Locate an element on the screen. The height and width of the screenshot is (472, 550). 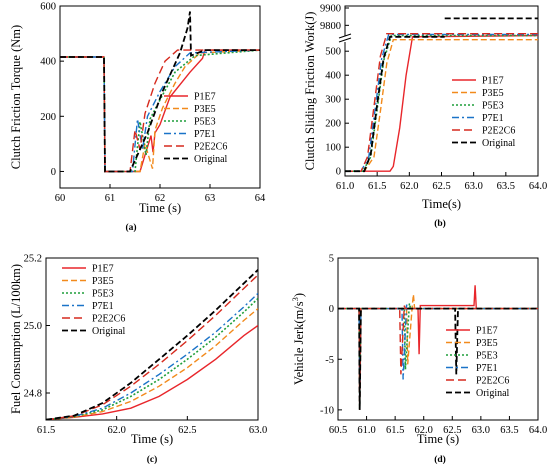
panel-label: (d) is located at coordinates (440, 459).